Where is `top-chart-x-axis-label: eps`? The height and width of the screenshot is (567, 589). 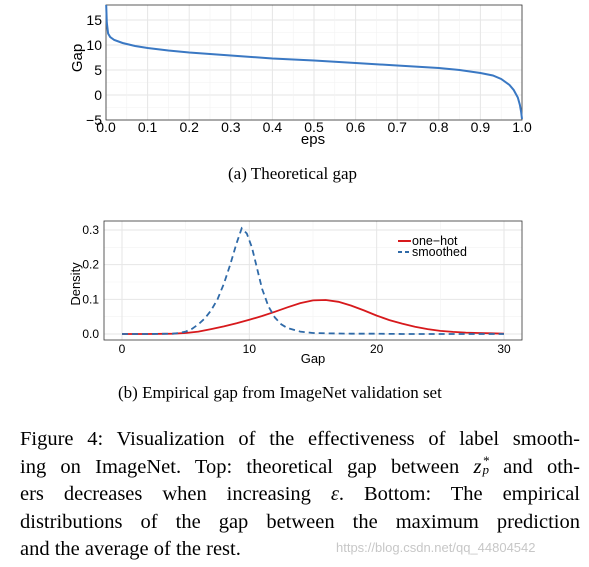 top-chart-x-axis-label: eps is located at coordinates (313, 139).